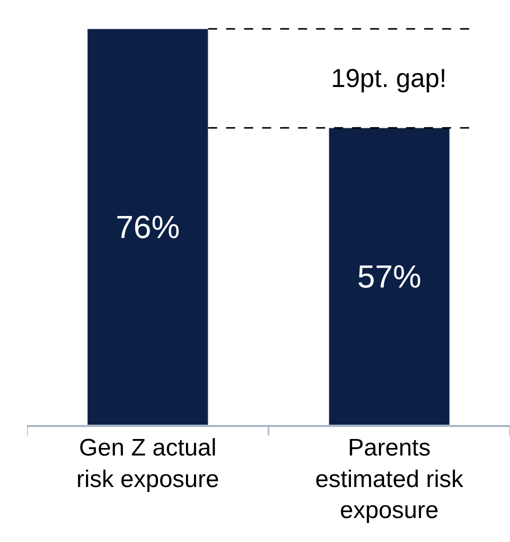  Describe the element at coordinates (148, 226) in the screenshot. I see `data-label: 76%` at that location.